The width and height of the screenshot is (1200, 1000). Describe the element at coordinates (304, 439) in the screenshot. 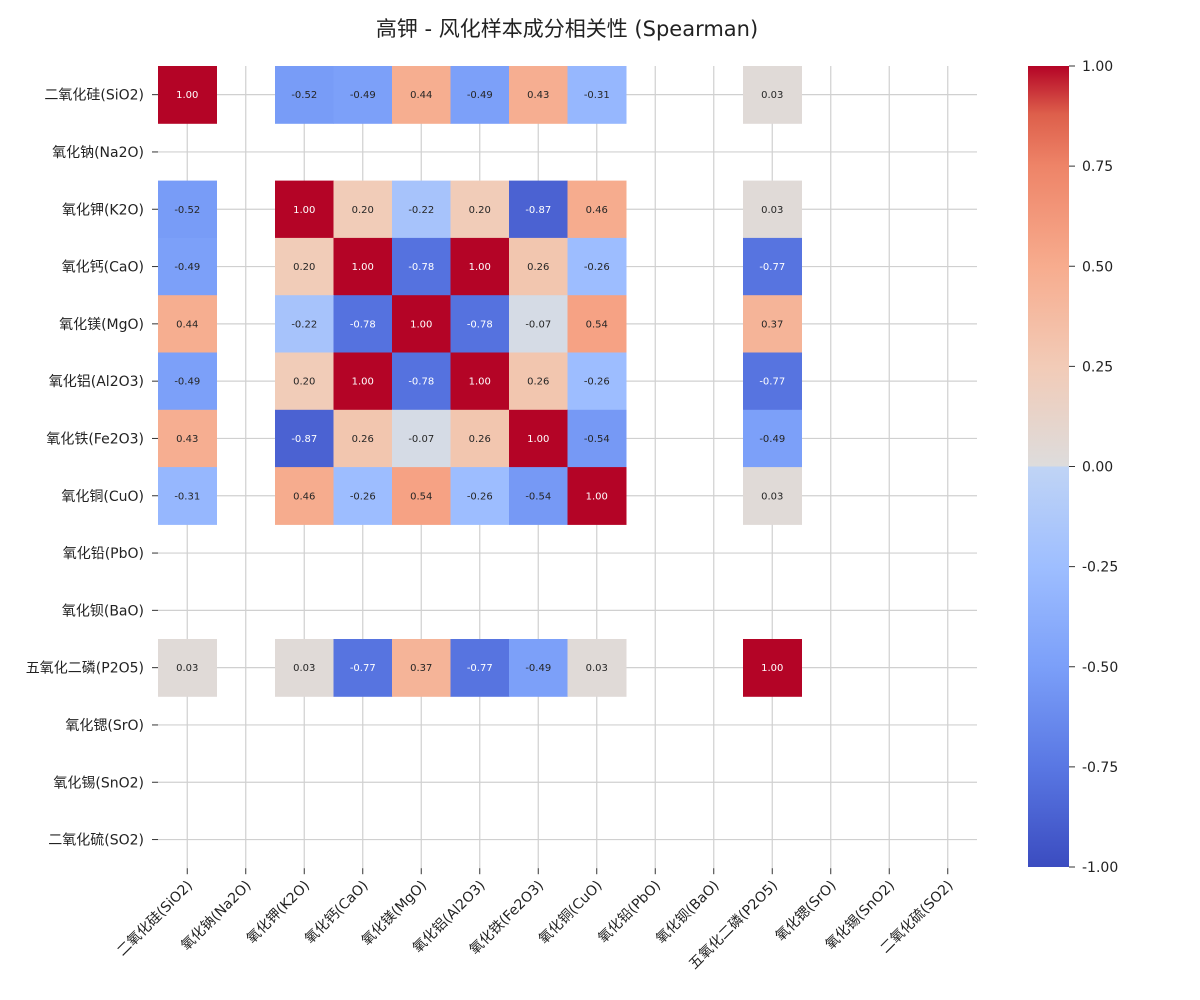

I see `cell-value-label: -0.87` at that location.